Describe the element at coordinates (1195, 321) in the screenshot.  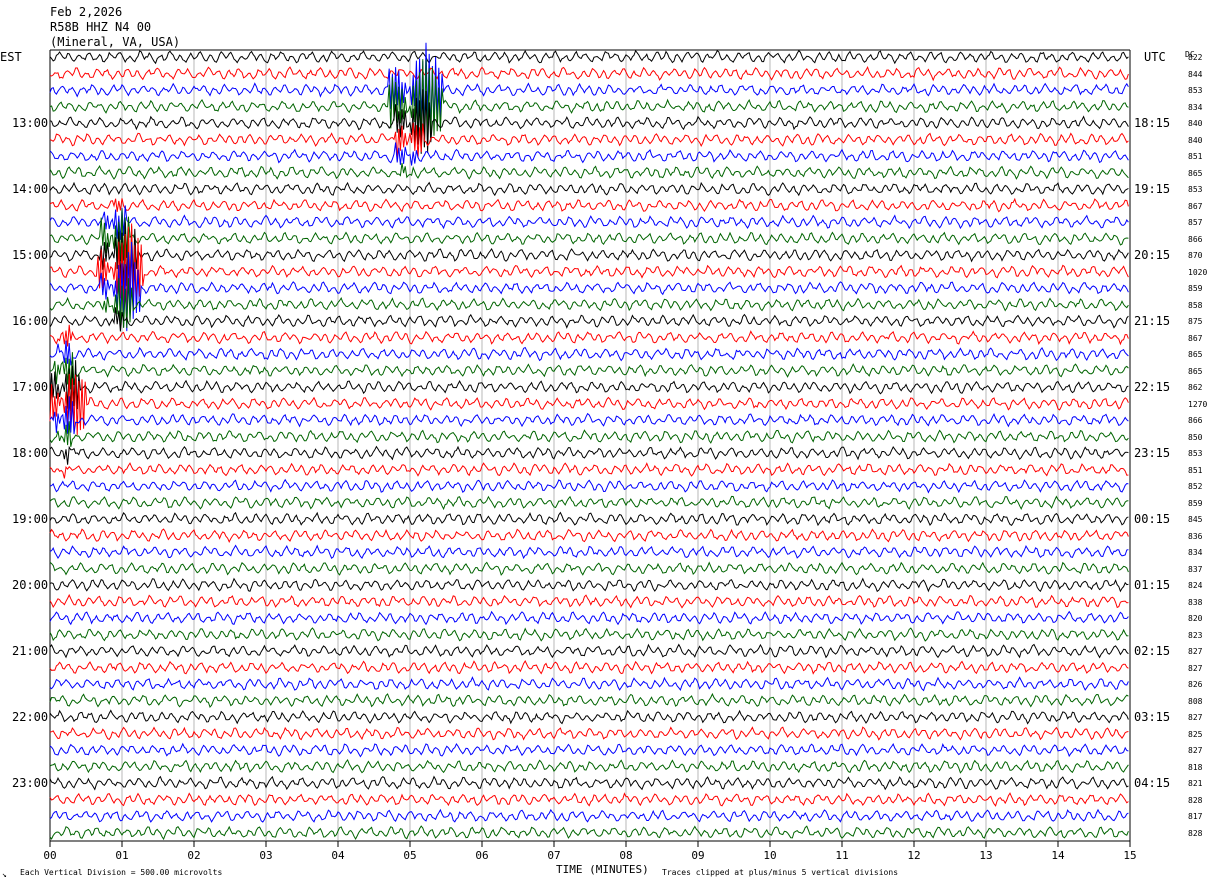
I see `dc-offset-label: 875` at that location.